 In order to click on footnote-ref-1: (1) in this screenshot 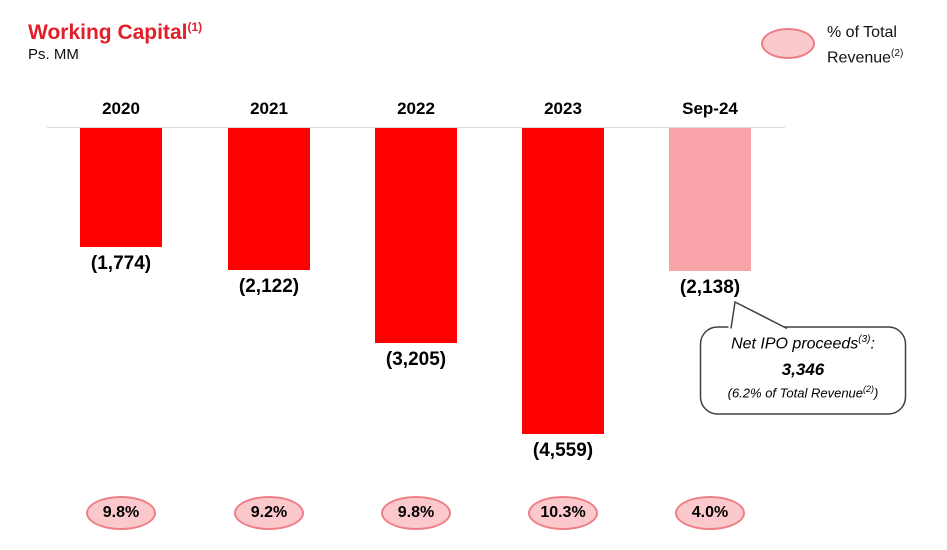, I will do `click(195, 27)`.